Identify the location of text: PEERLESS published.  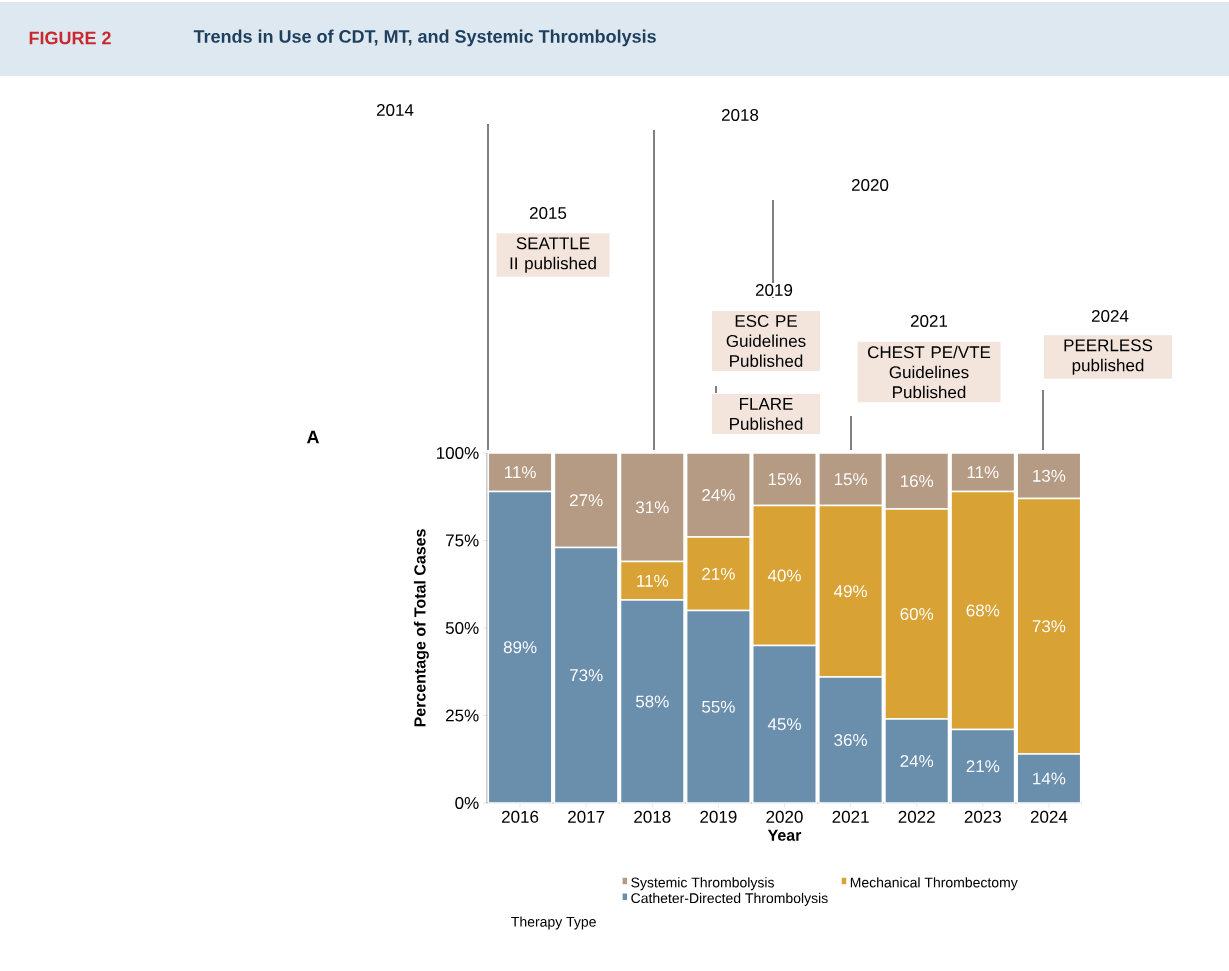
(1108, 357).